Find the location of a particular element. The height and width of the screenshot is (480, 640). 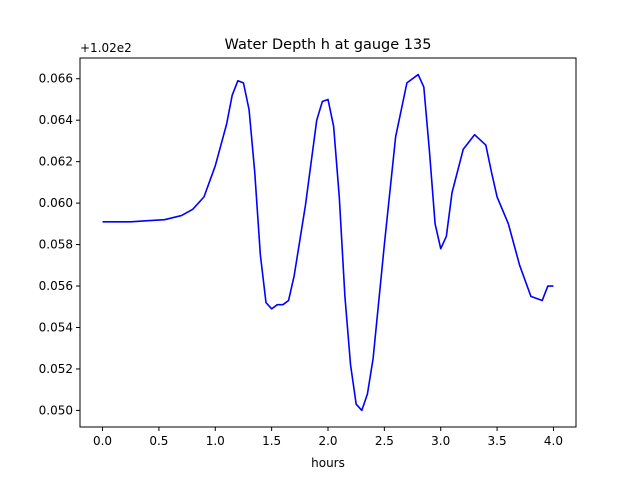

y-tick-label: 0.058 is located at coordinates (56, 245).